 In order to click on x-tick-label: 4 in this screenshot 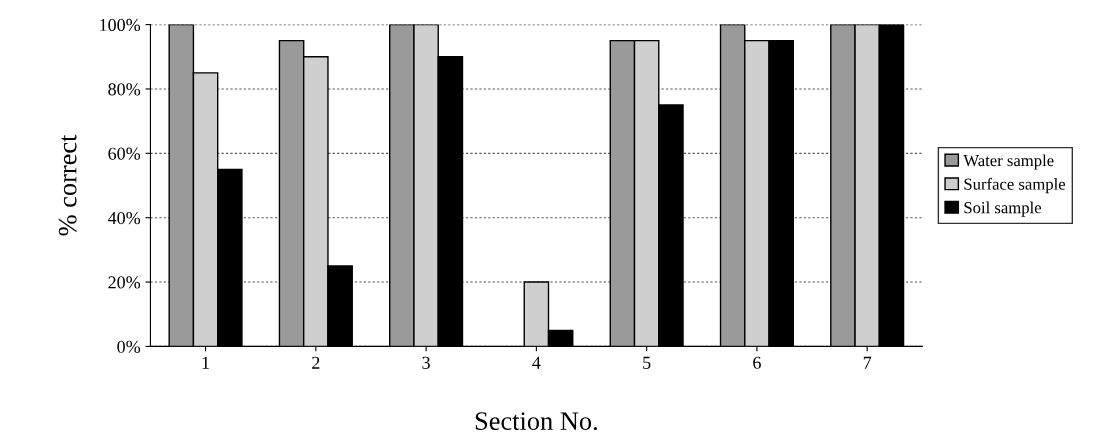, I will do `click(536, 362)`.